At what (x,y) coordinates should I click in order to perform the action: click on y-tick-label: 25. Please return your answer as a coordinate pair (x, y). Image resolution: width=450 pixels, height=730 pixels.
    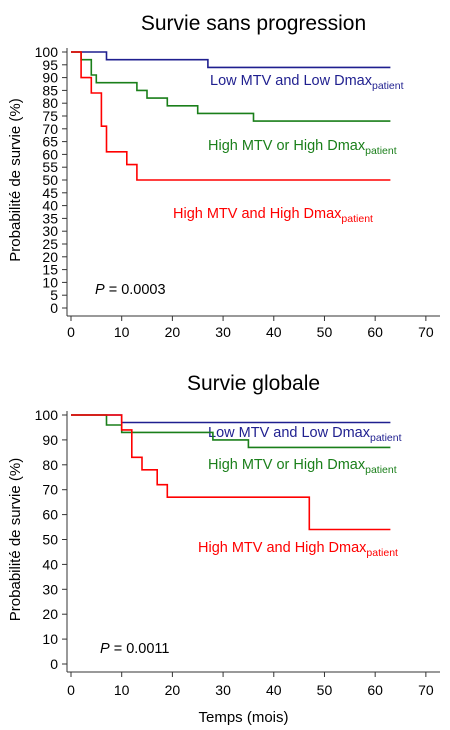
    Looking at the image, I should click on (50, 244).